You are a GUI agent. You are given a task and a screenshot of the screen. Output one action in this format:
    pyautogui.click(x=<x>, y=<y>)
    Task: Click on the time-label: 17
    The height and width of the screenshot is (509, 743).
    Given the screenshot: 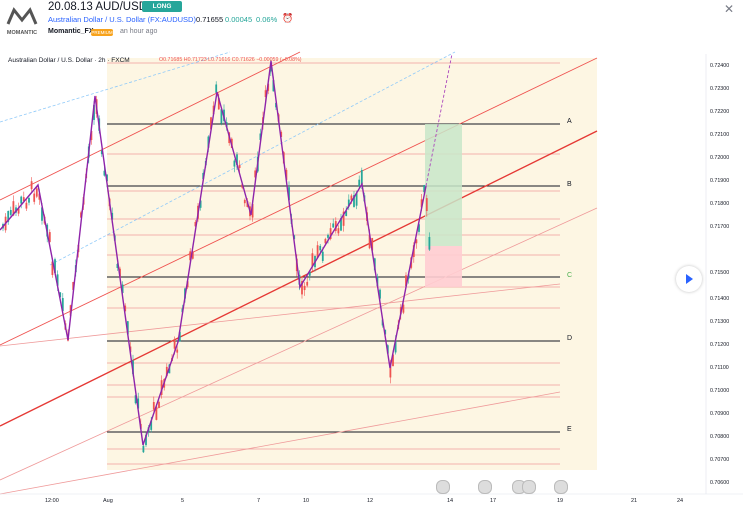 What is the action you would take?
    pyautogui.click(x=493, y=501)
    